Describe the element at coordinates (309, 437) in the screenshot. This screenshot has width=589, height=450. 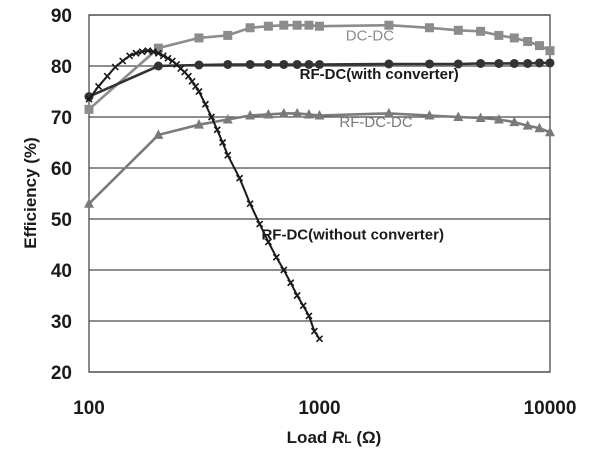
I see `x-axis-title-load: Load` at that location.